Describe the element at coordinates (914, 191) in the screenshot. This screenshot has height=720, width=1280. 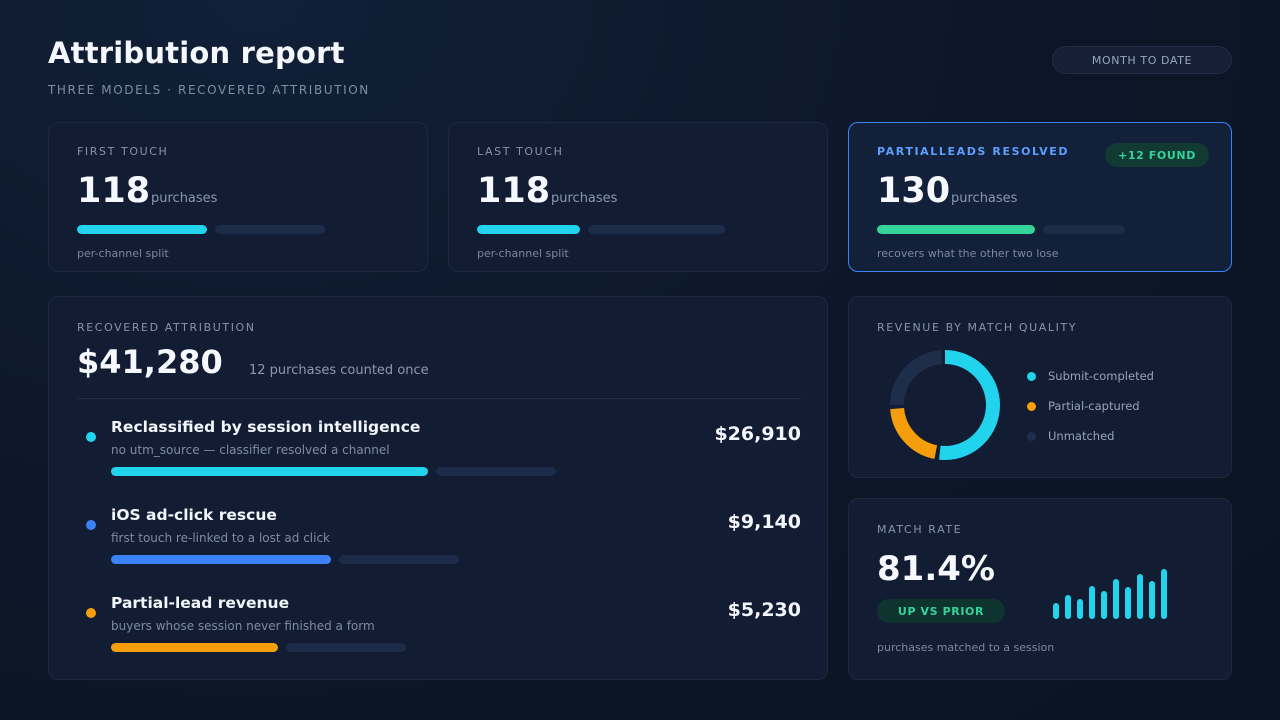
I see `kpi-value: 130` at that location.